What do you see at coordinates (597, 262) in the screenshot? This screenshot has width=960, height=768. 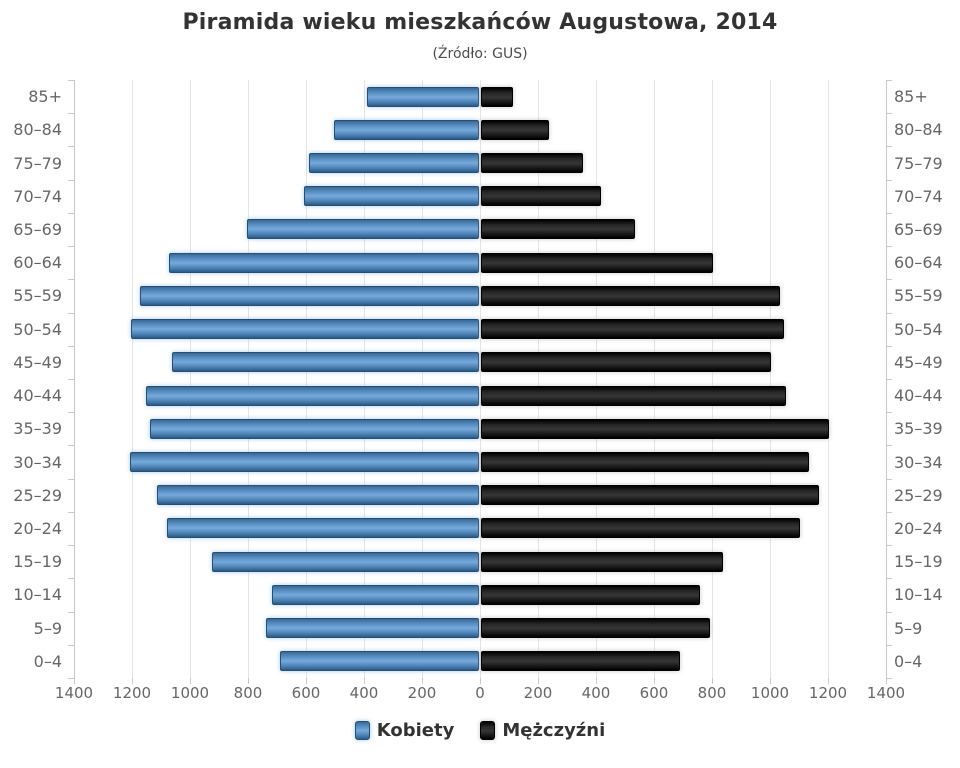 I see `bar-mezczyzni-60–64` at bounding box center [597, 262].